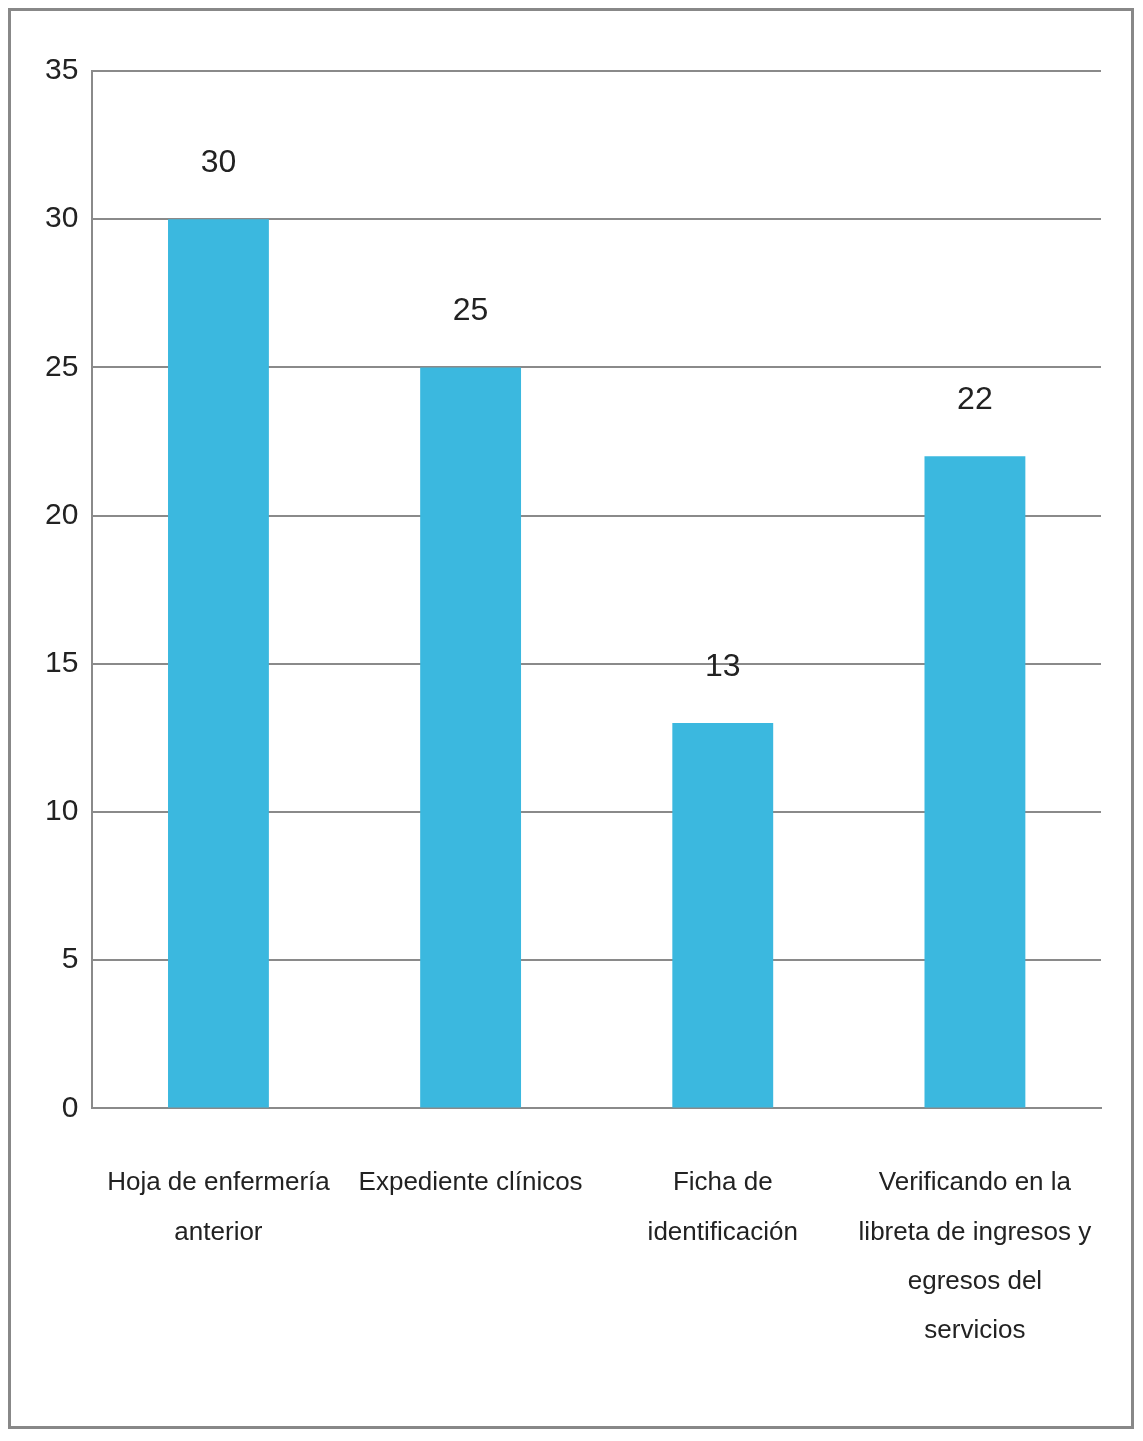 The width and height of the screenshot is (1143, 1441). I want to click on x-tick-label: Ficha de identificación, so click(722, 1206).